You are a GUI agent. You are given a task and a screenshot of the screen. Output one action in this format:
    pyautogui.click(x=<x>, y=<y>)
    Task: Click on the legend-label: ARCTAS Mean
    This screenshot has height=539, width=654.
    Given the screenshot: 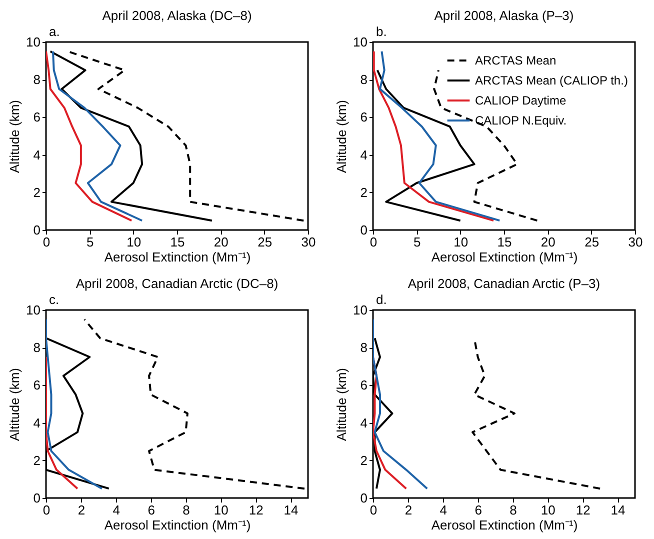 What is the action you would take?
    pyautogui.click(x=515, y=61)
    